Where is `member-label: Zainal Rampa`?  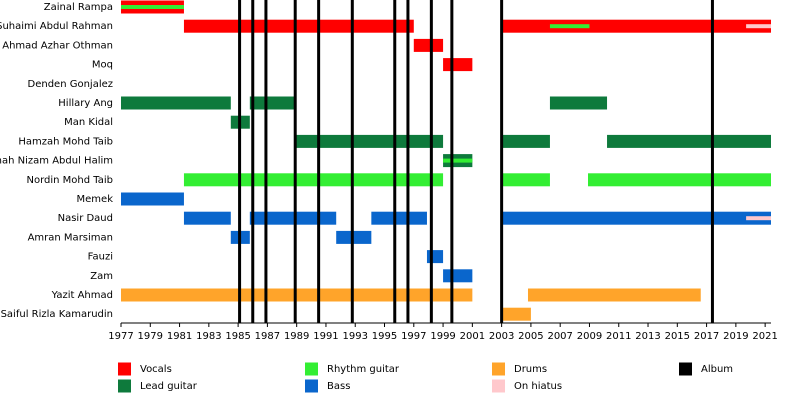
member-label: Zainal Rampa is located at coordinates (78, 7).